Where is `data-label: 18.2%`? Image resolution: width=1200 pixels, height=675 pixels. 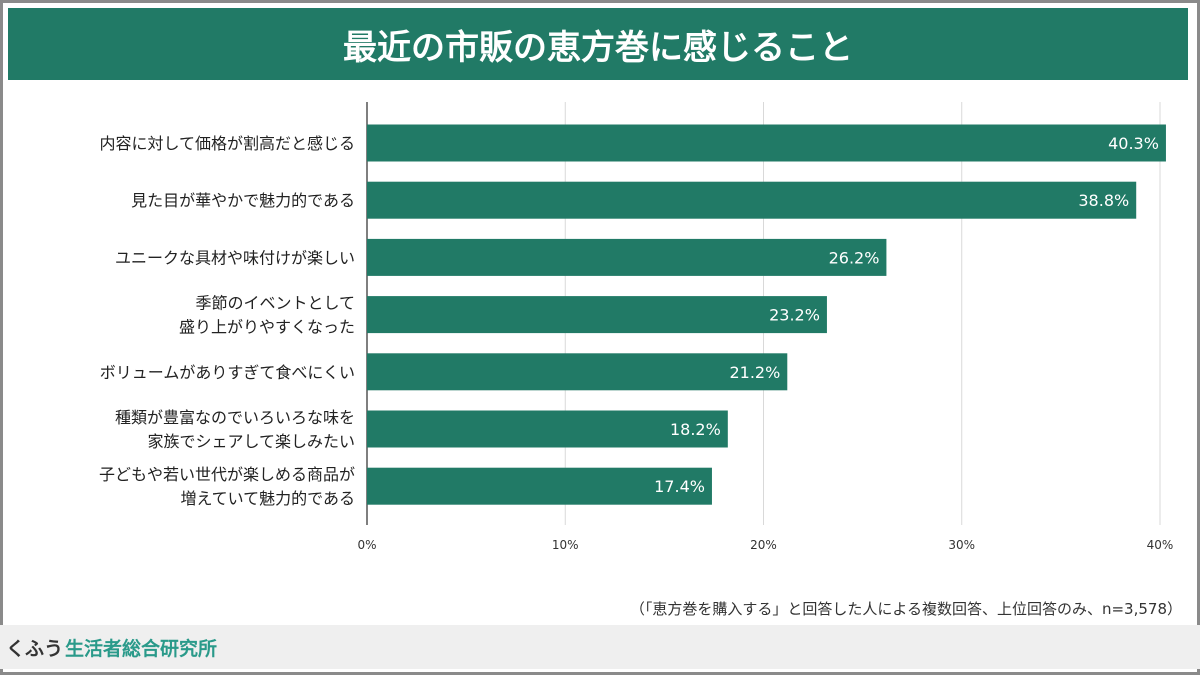 data-label: 18.2% is located at coordinates (695, 429).